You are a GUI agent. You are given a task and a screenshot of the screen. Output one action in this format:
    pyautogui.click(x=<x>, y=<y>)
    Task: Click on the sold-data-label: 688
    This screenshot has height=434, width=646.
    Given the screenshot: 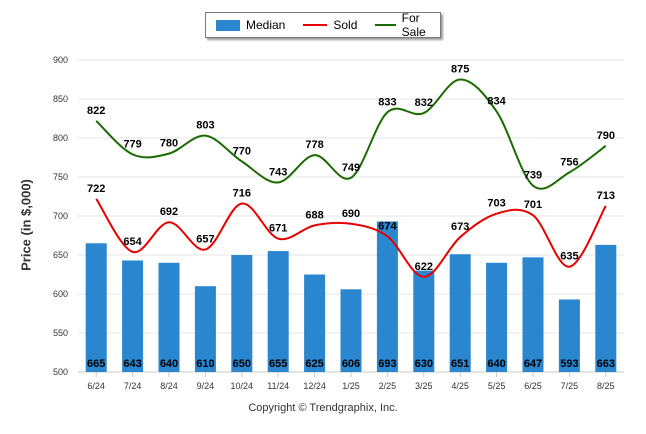 What is the action you would take?
    pyautogui.click(x=314, y=215)
    